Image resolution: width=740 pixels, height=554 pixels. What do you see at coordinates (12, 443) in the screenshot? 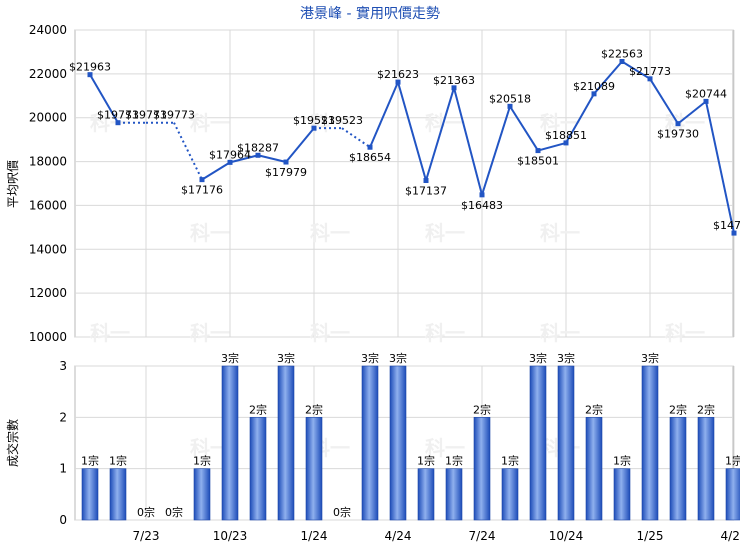
I see `count-y-axis-title: 成交宗數` at bounding box center [12, 443].